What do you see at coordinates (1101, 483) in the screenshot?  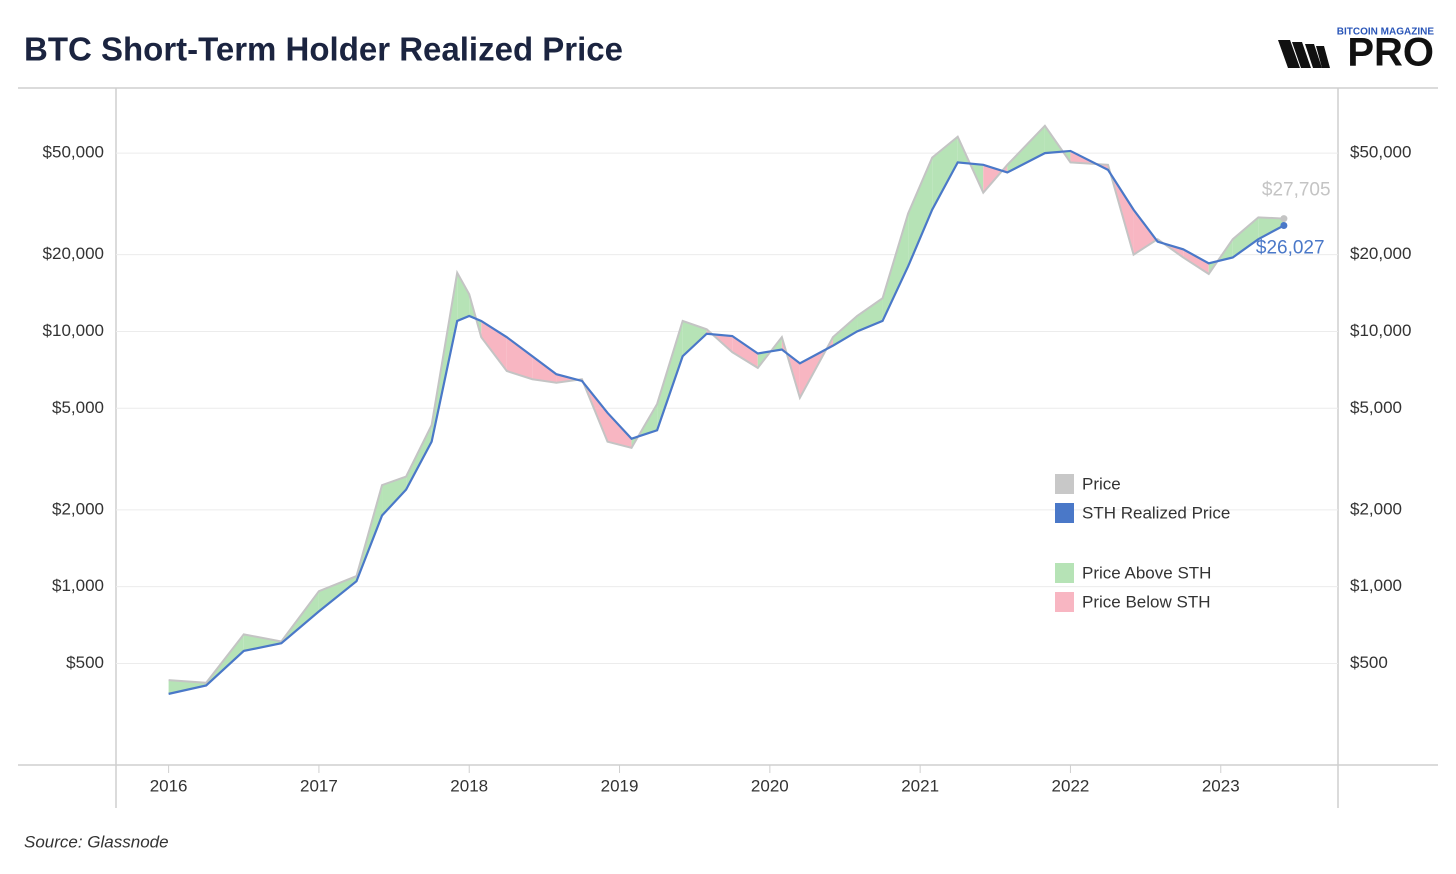 I see `legend-label: Price` at bounding box center [1101, 483].